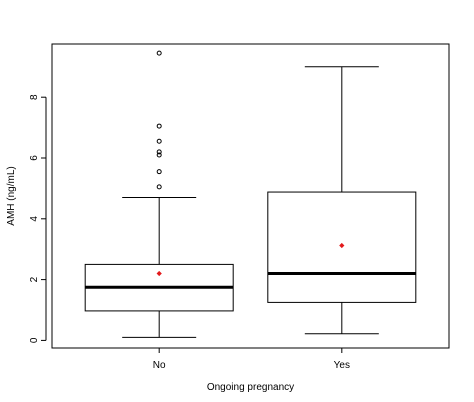 The height and width of the screenshot is (402, 474). I want to click on y-axis: 0 2 4 6 8, so click(38, 218).